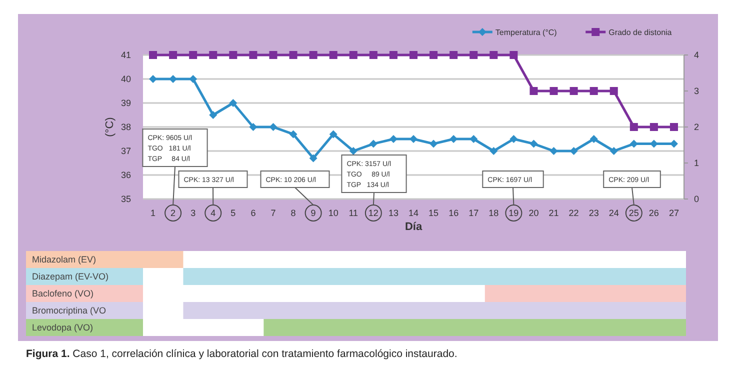 The image size is (733, 381). What do you see at coordinates (69, 311) in the screenshot?
I see `y-tick-label: Bromocriptina (VO` at bounding box center [69, 311].